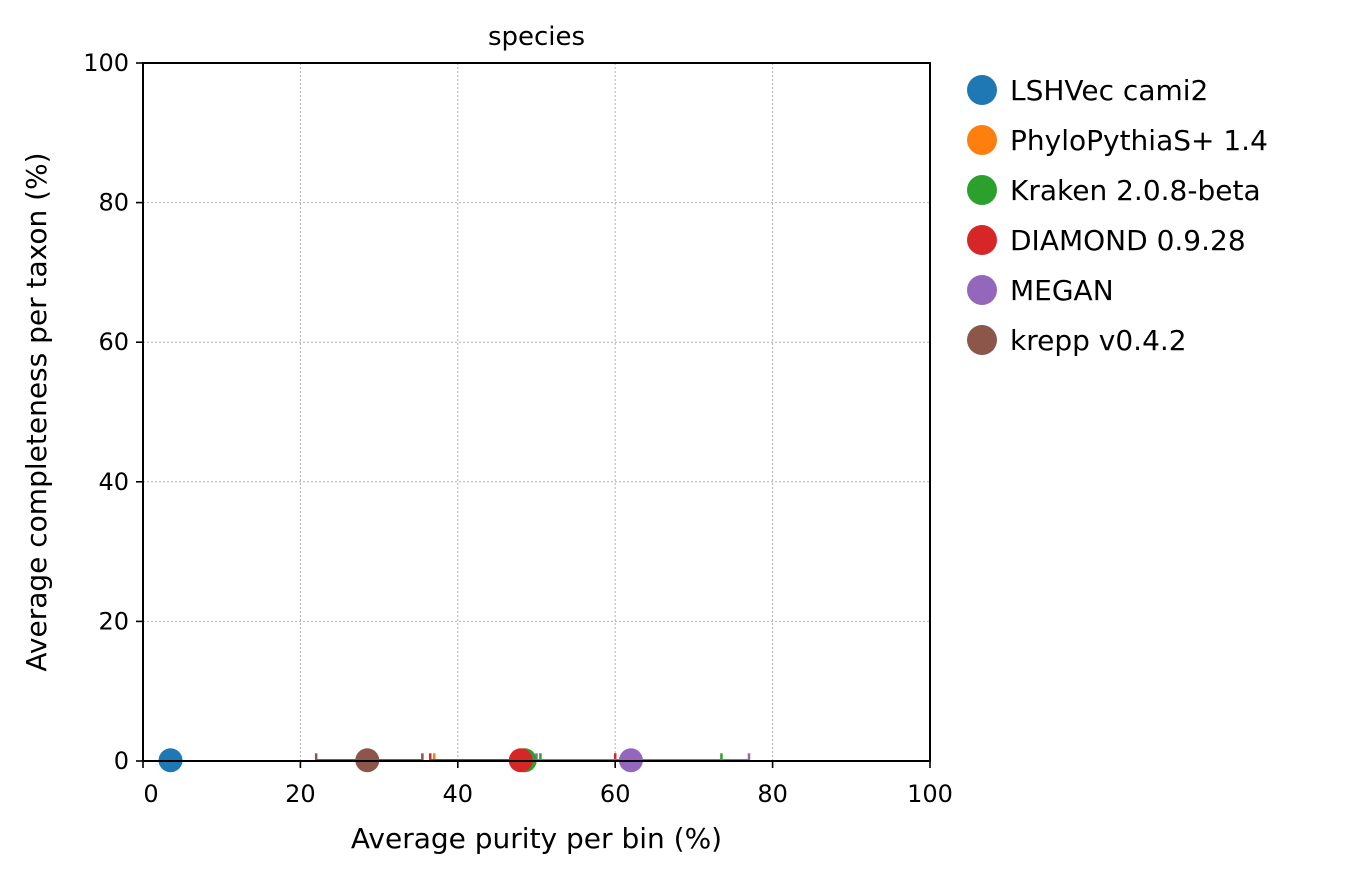 The width and height of the screenshot is (1349, 879). I want to click on legend-label: LSHVec cami2, so click(1109, 90).